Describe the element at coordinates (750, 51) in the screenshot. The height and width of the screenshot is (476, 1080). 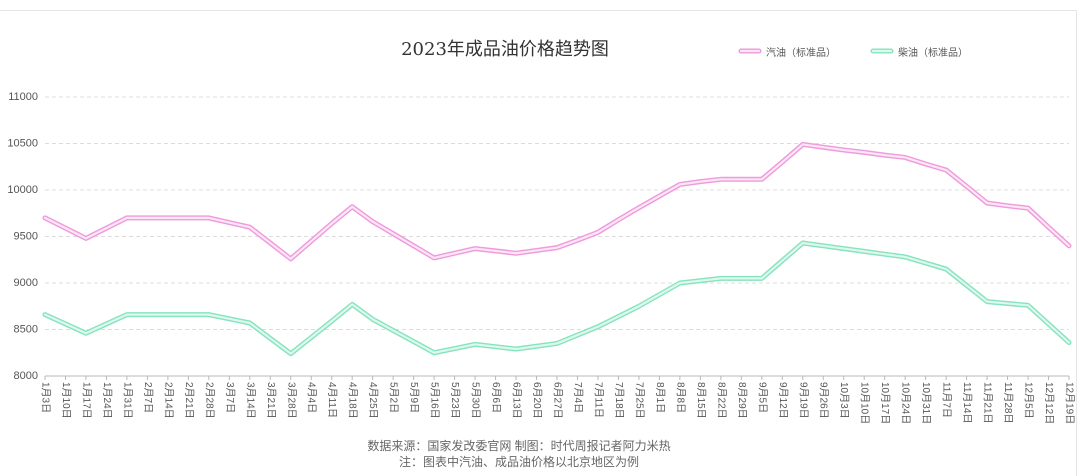
I see `legend-line-icon` at that location.